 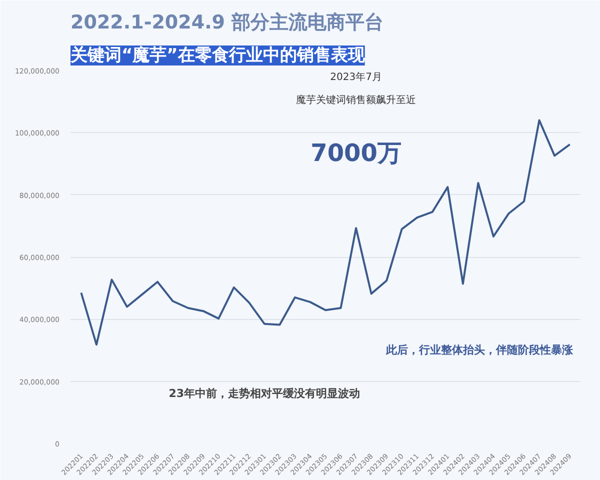 I want to click on annotation: 7000万, so click(x=356, y=152).